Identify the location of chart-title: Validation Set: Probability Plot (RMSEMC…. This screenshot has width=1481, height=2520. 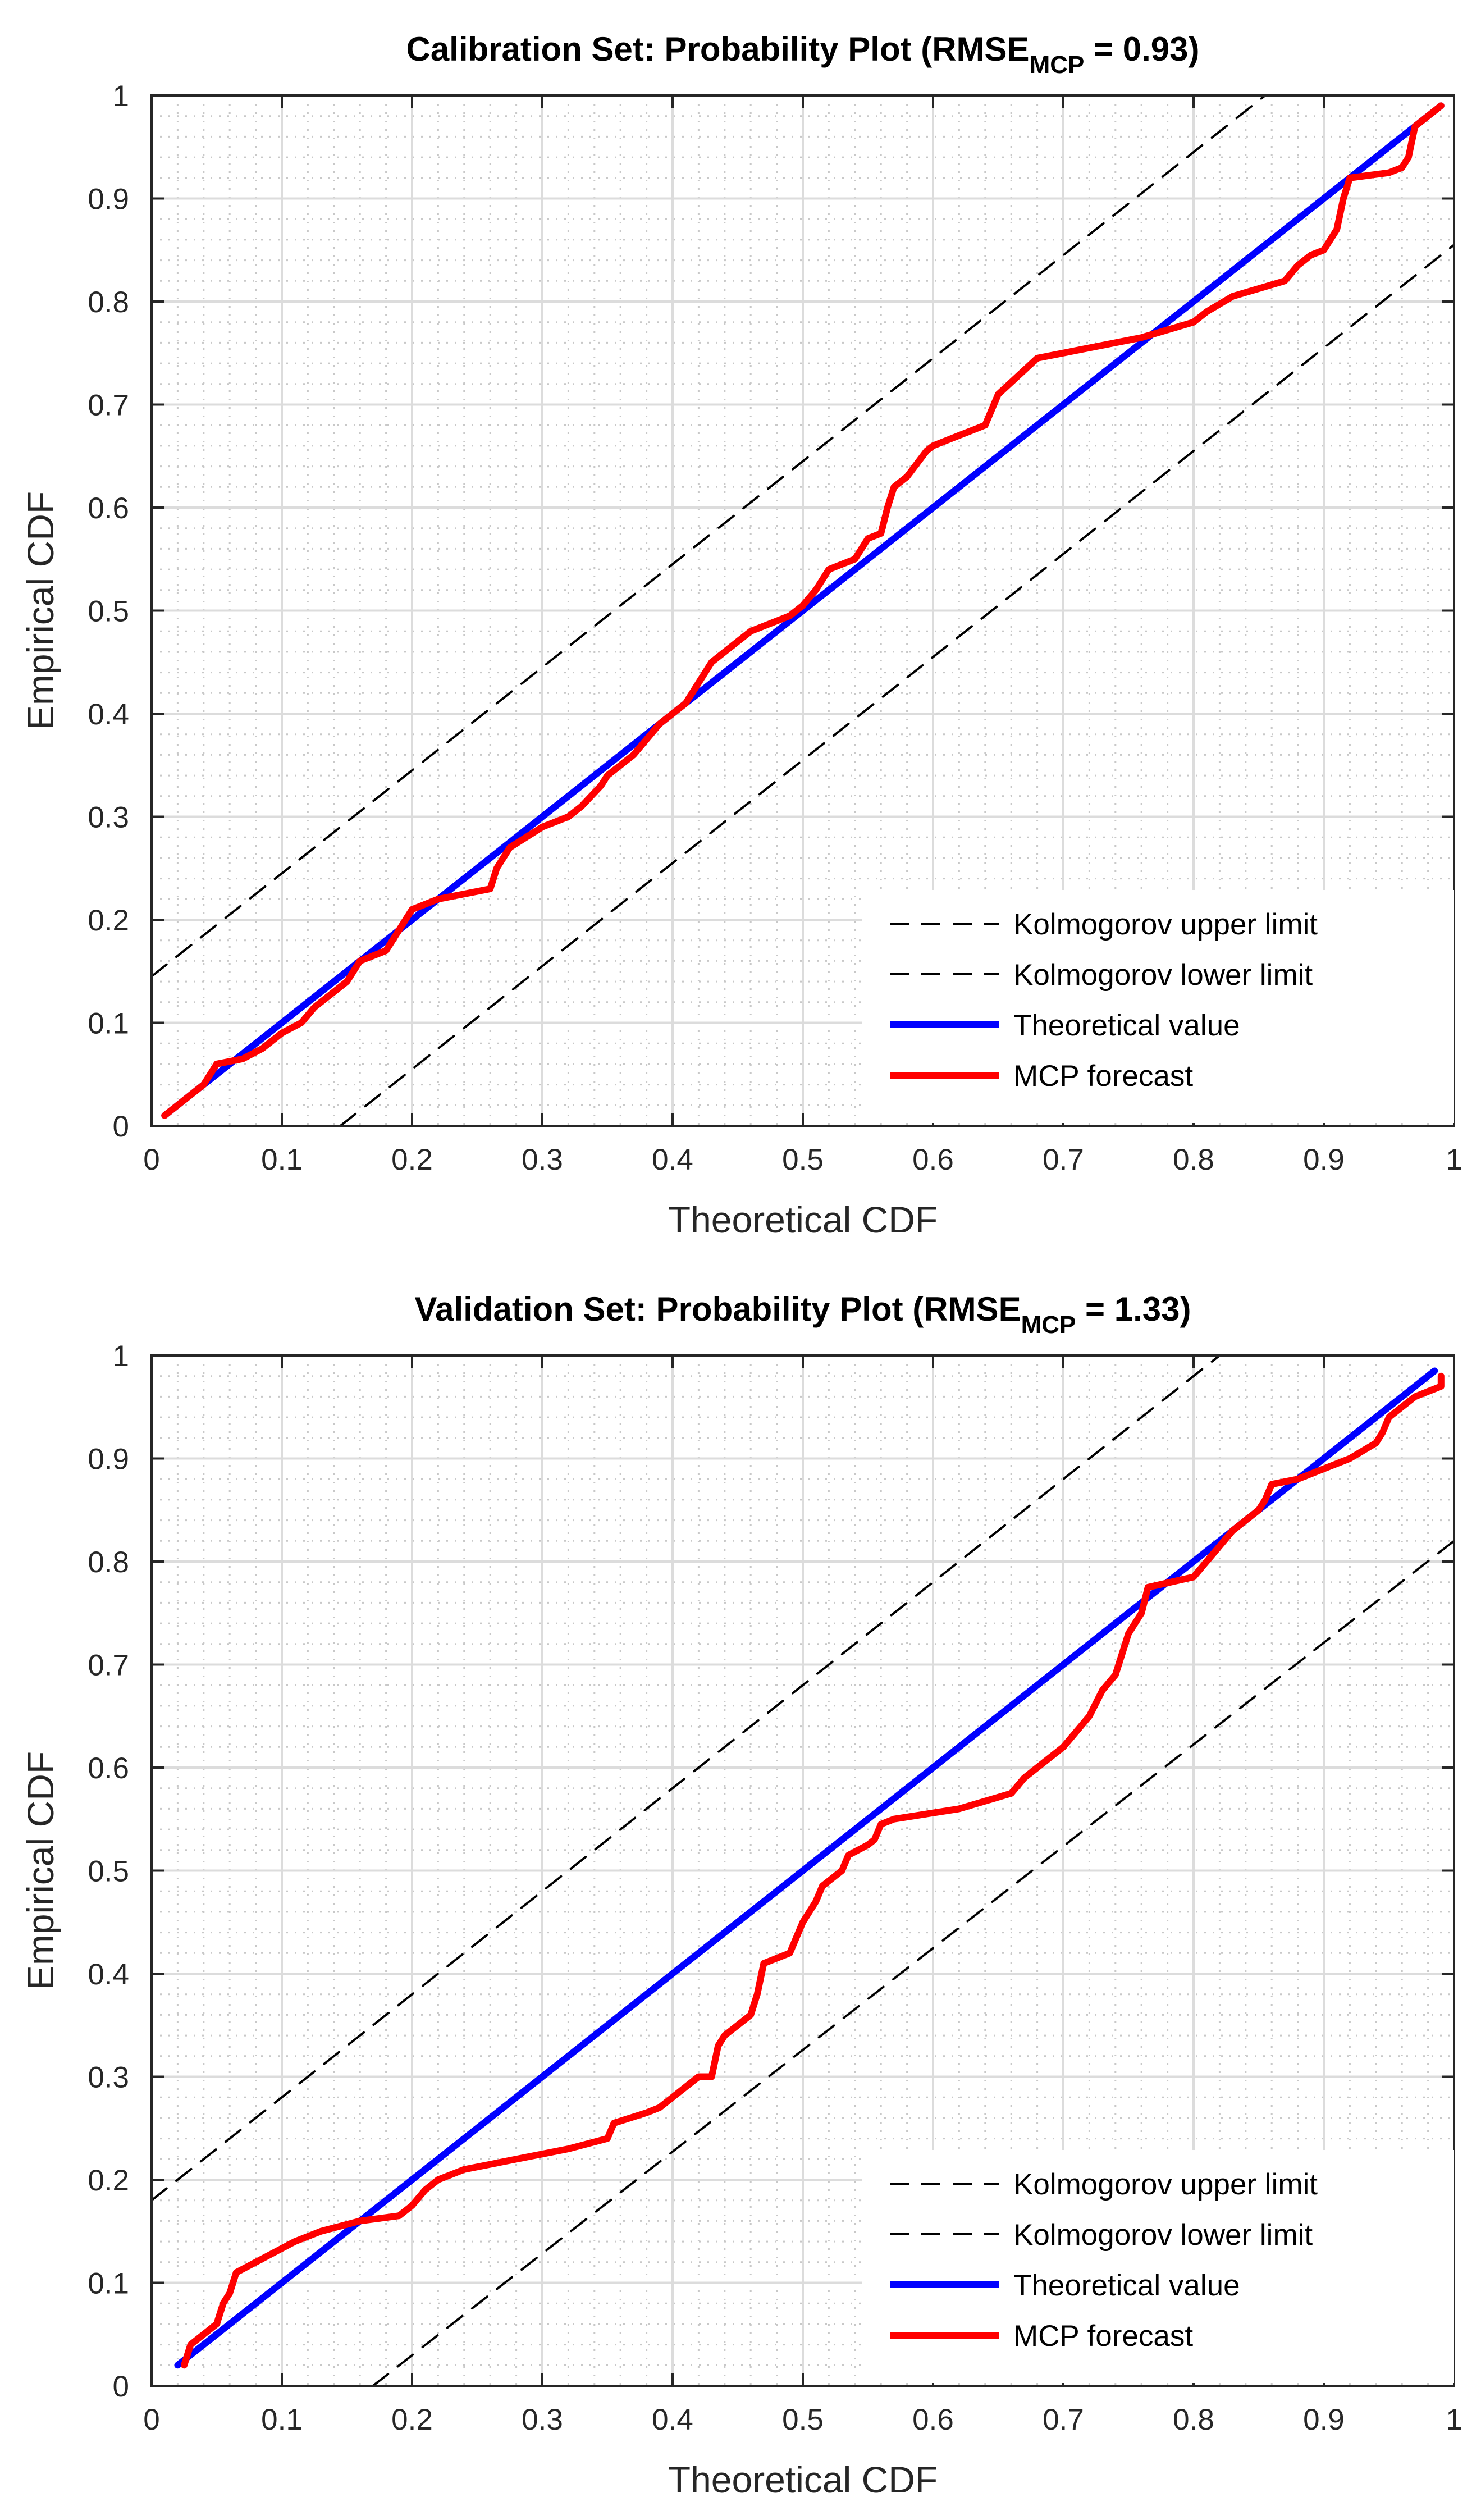
(803, 1314).